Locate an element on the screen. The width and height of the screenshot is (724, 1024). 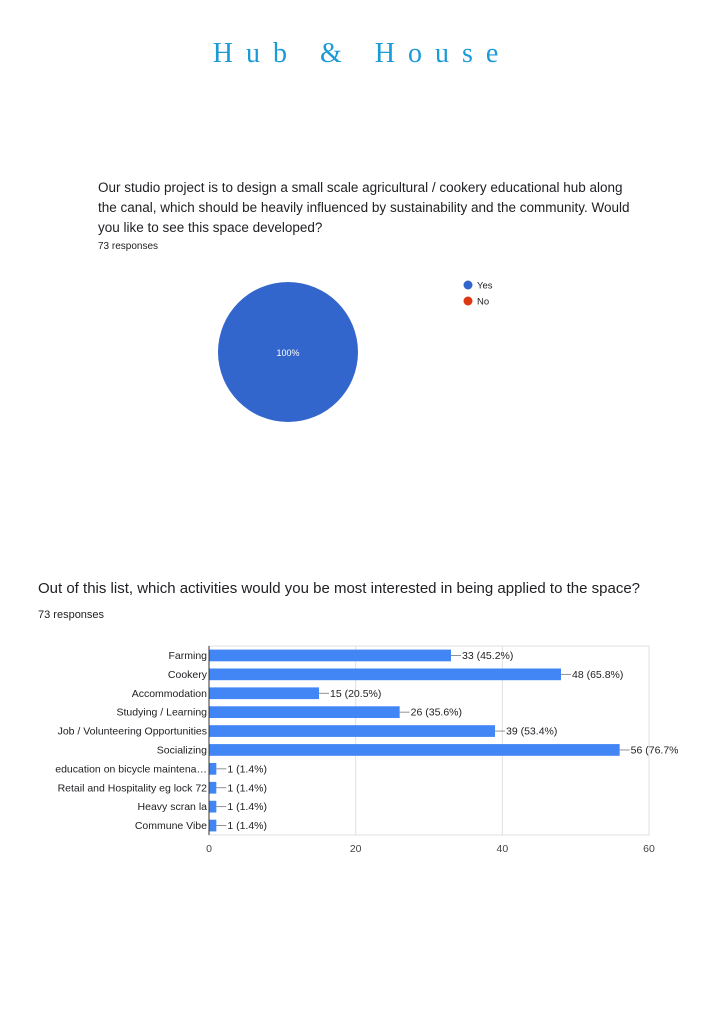
category-label: Socializing is located at coordinates (182, 750).